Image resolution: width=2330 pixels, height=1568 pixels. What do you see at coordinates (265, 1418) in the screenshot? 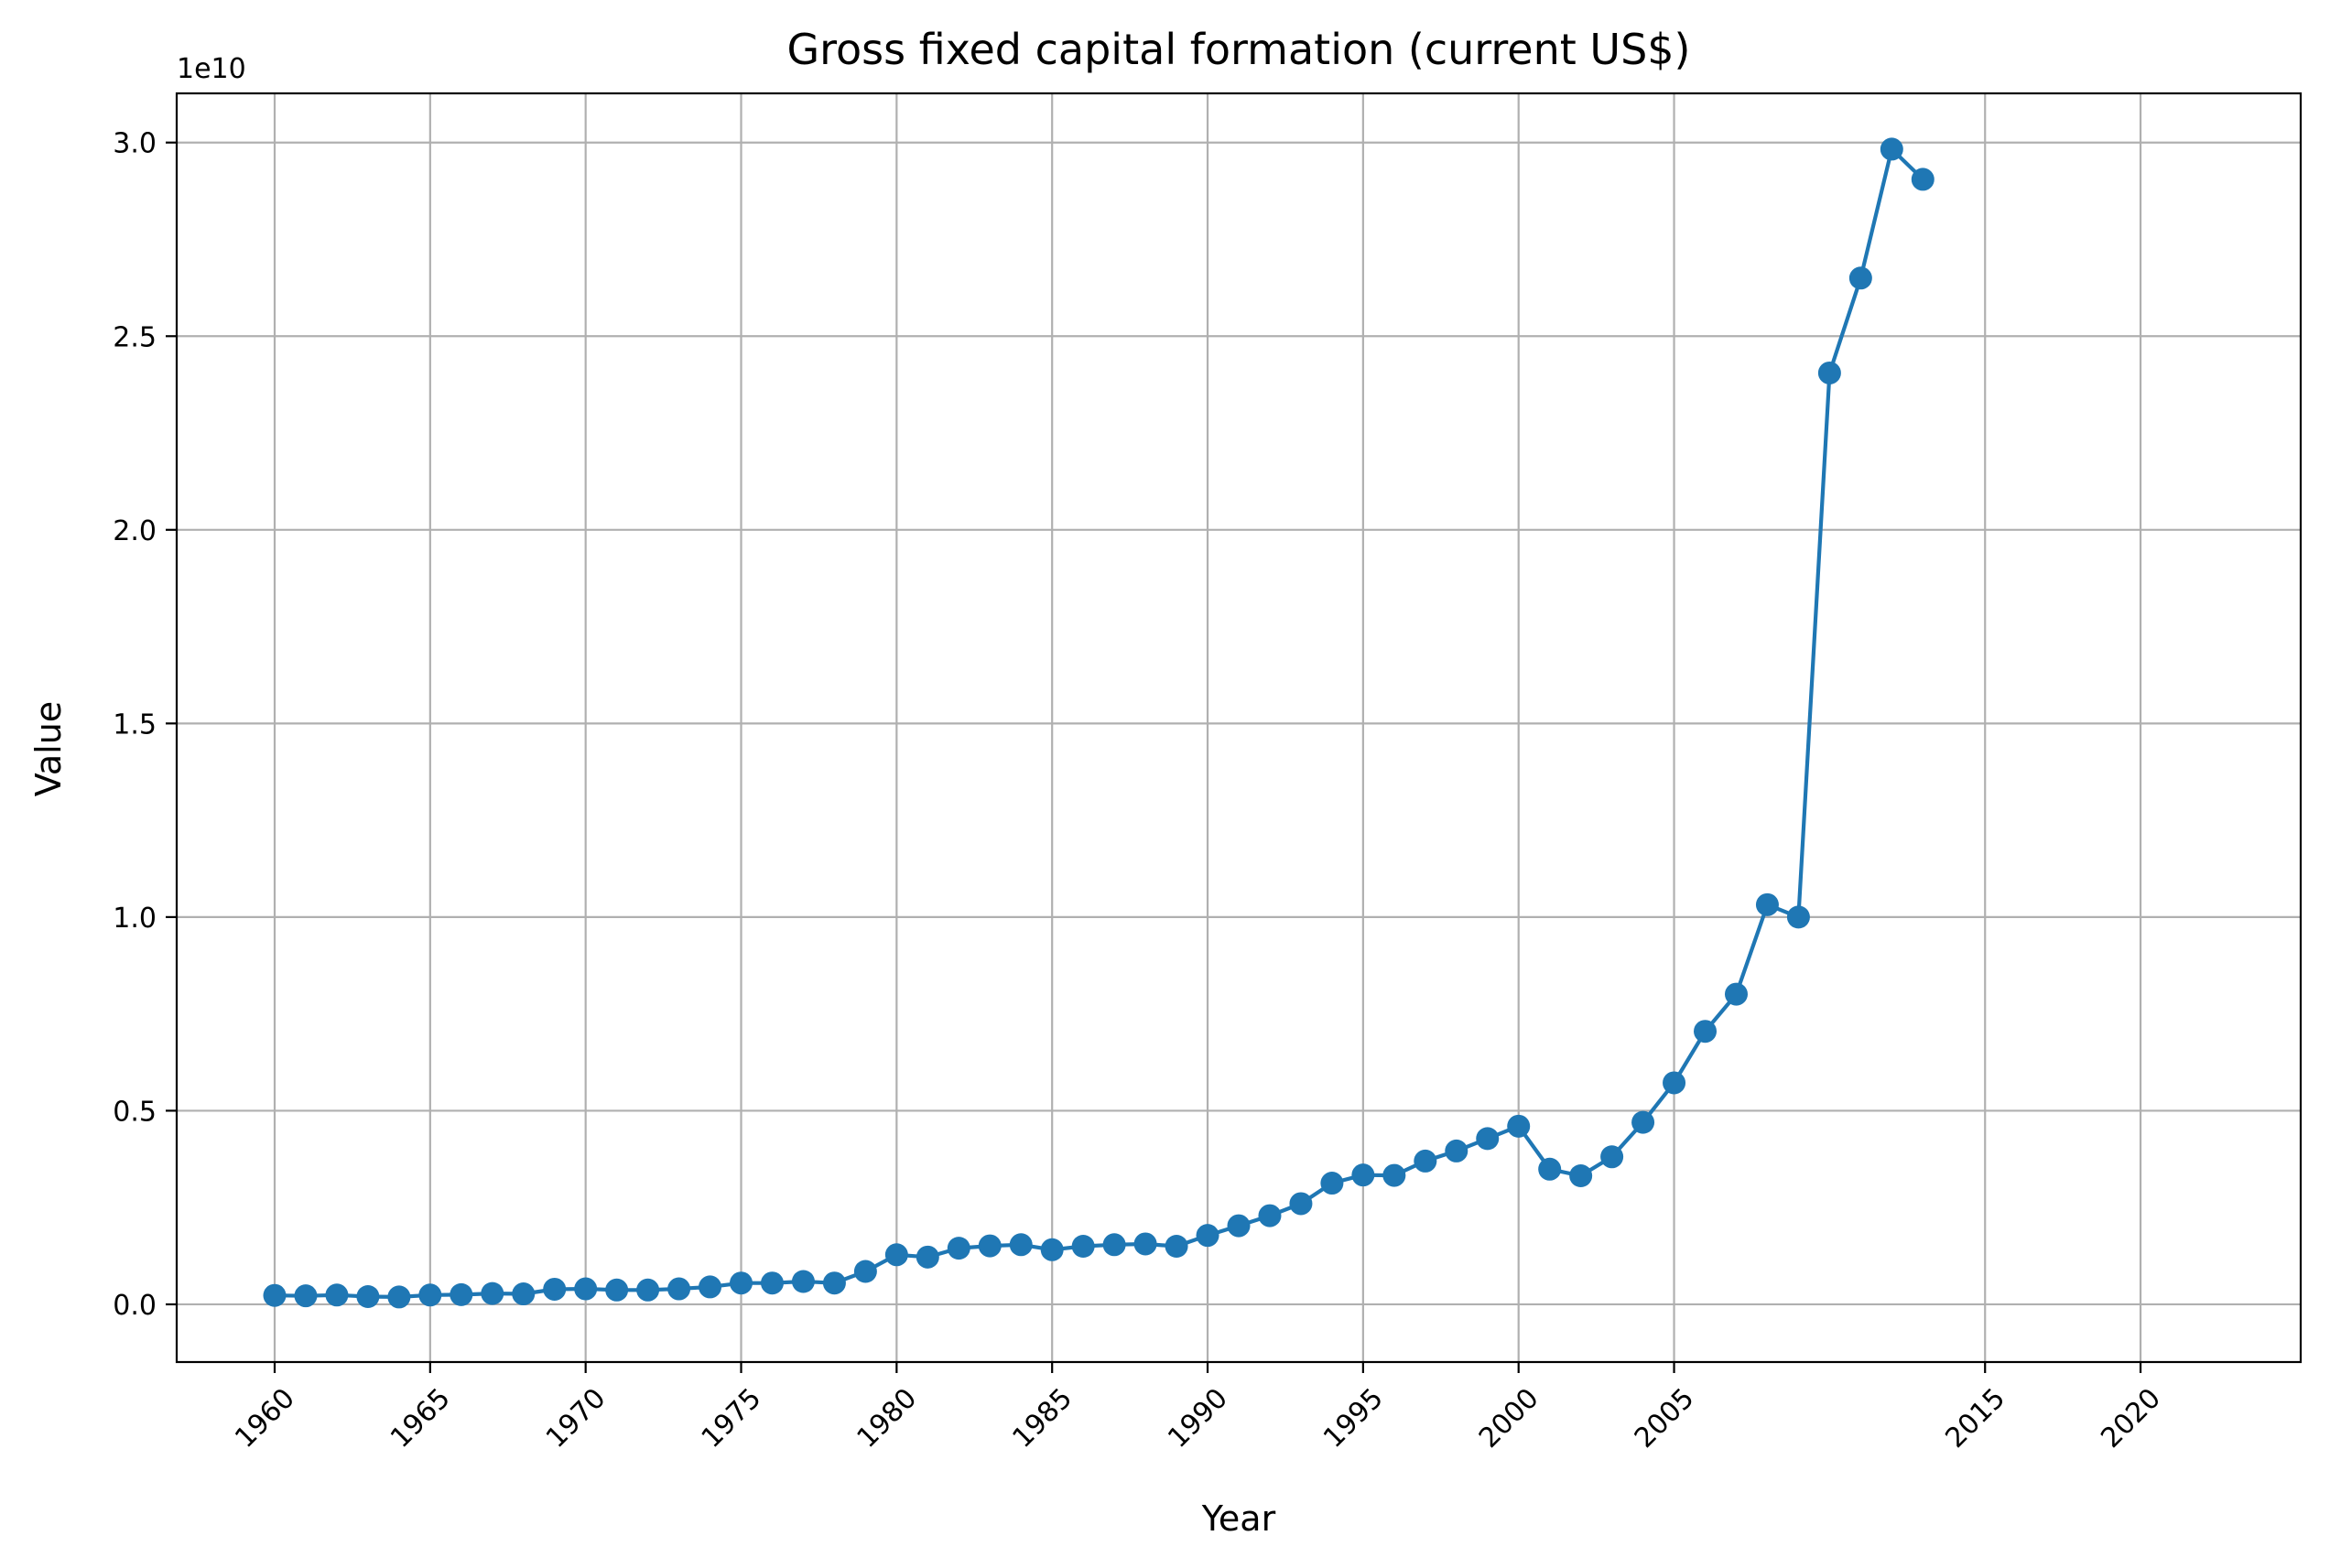
I see `x-tick-label: 1960` at bounding box center [265, 1418].